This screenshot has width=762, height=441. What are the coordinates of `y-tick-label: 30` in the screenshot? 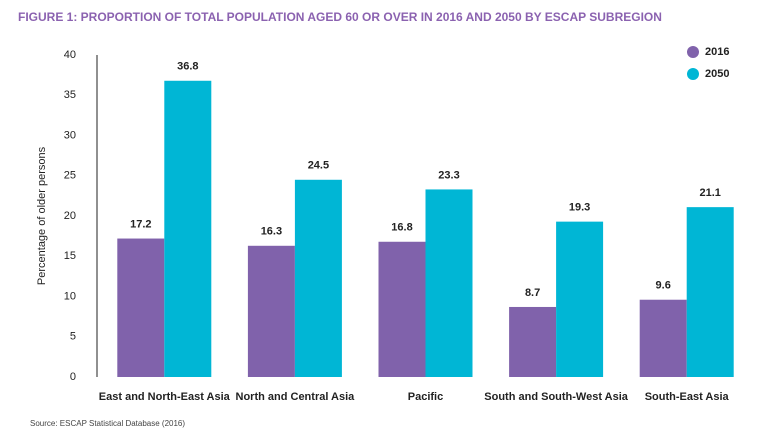 It's located at (70, 135).